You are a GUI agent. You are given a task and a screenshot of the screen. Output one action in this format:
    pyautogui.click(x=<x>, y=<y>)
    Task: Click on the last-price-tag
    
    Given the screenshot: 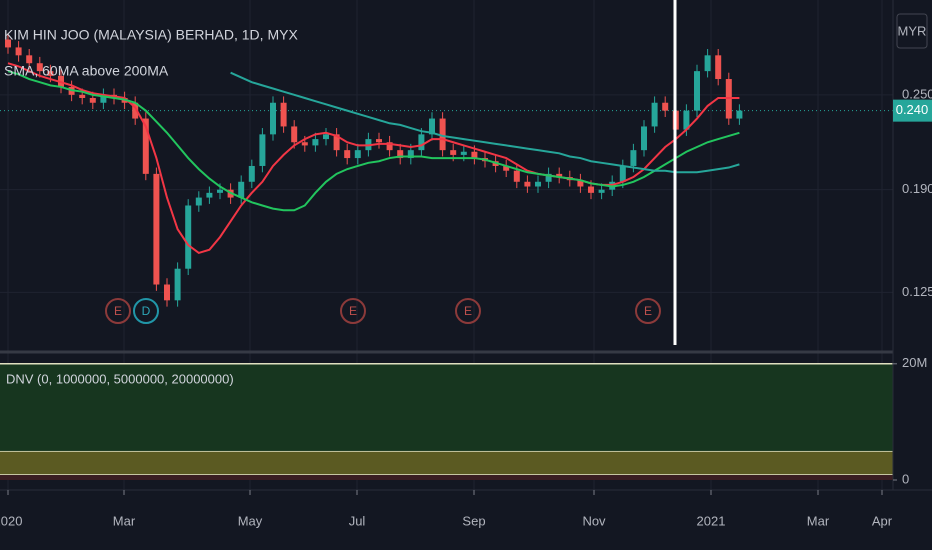 What is the action you would take?
    pyautogui.click(x=912, y=110)
    